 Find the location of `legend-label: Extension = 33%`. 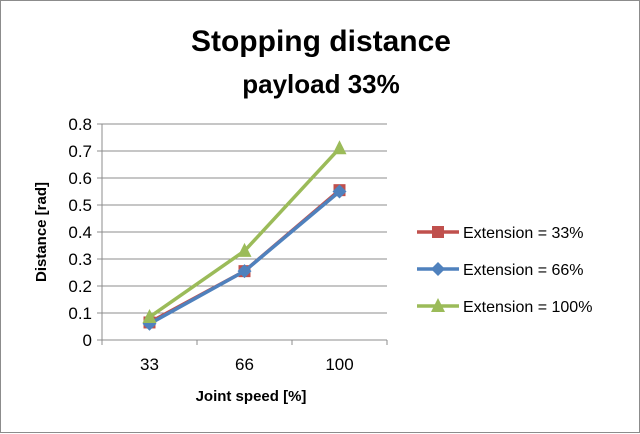

legend-label: Extension = 33% is located at coordinates (523, 233).